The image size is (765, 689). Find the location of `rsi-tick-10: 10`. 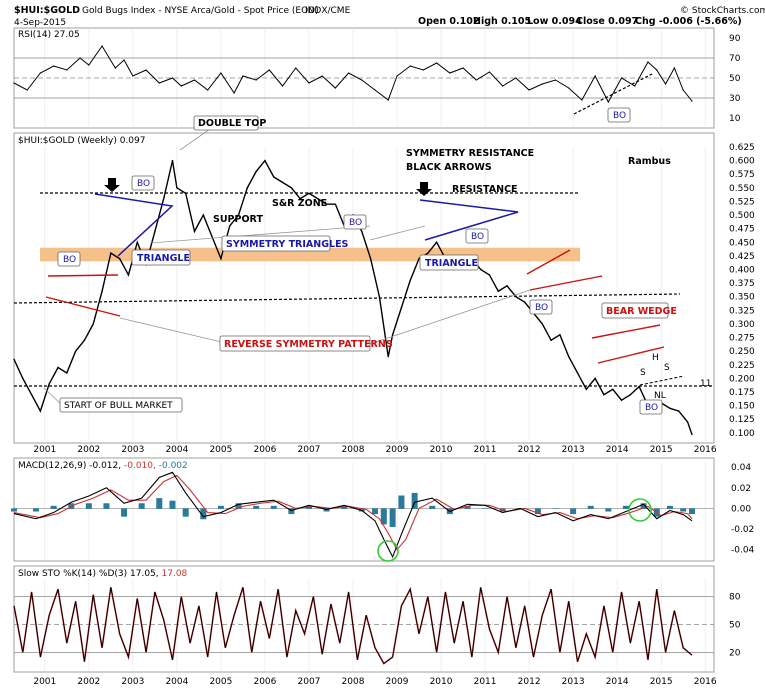

rsi-tick-10: 10 is located at coordinates (735, 119).